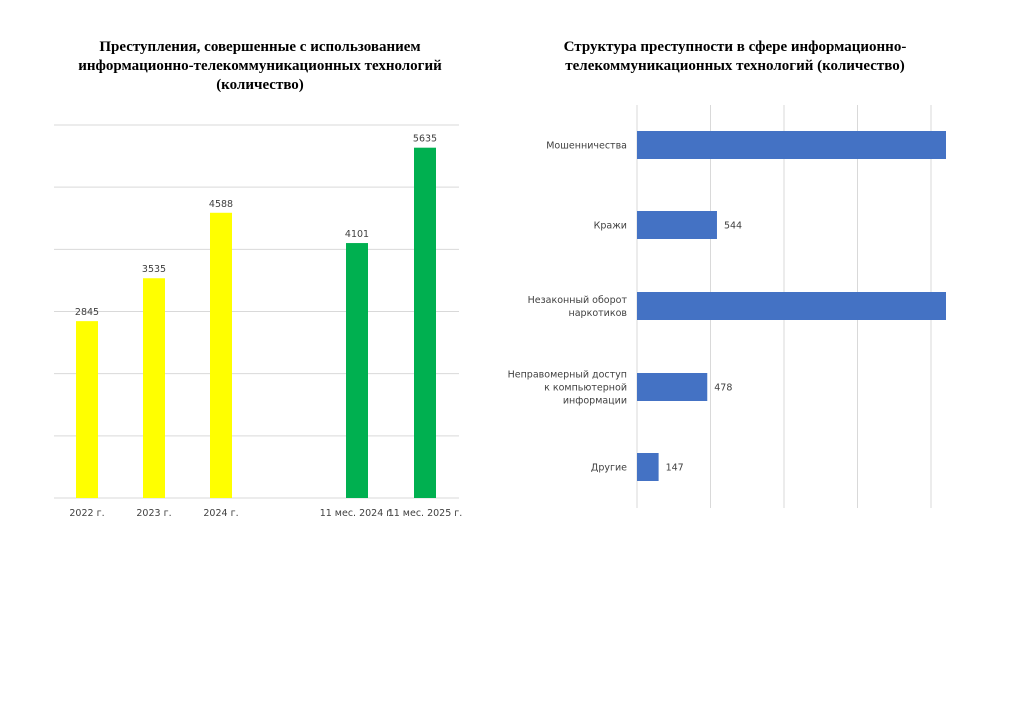 The image size is (1010, 714). What do you see at coordinates (425, 513) in the screenshot?
I see `x-tick-label: 11 мес. 2025 г.` at bounding box center [425, 513].